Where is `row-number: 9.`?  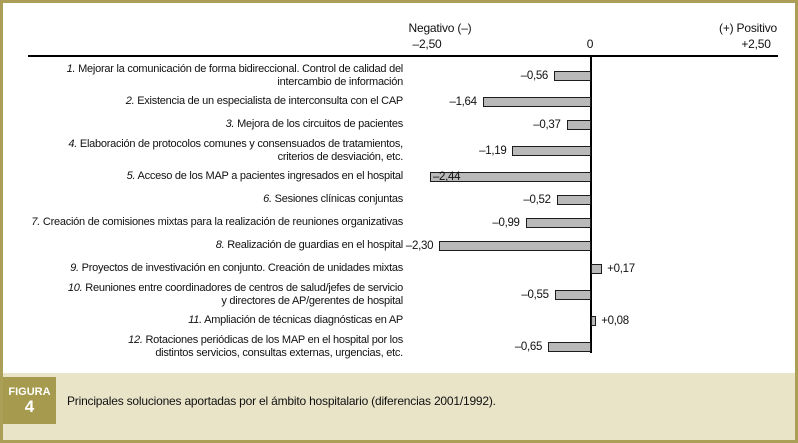
row-number: 9. is located at coordinates (74, 268).